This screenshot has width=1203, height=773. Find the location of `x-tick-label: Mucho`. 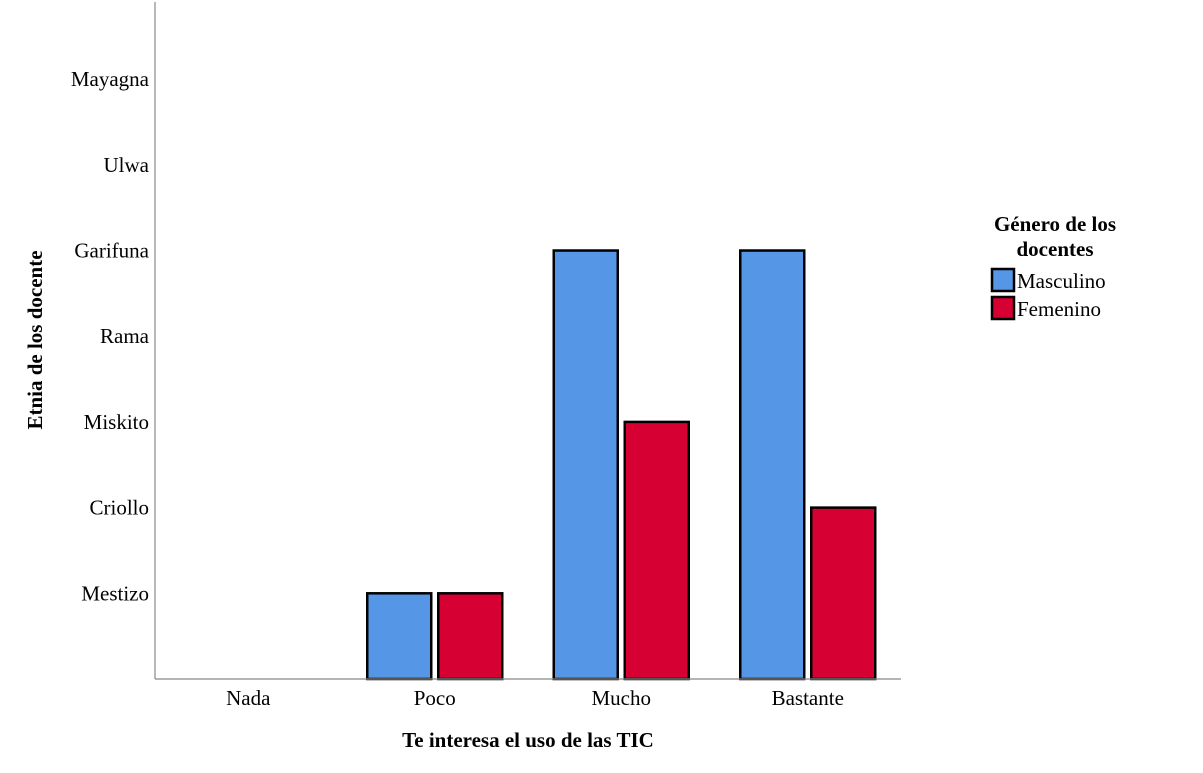

x-tick-label: Mucho is located at coordinates (622, 698).